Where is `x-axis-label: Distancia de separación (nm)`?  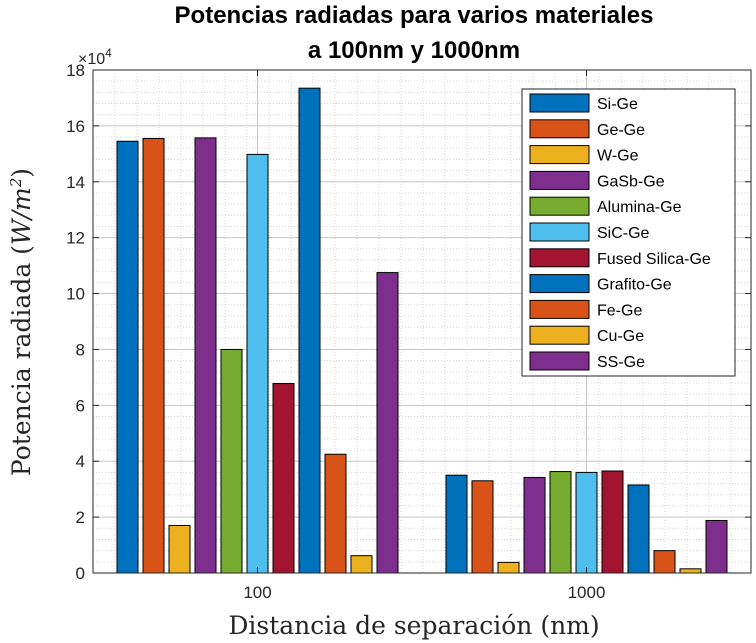
x-axis-label: Distancia de separación (nm) is located at coordinates (413, 625).